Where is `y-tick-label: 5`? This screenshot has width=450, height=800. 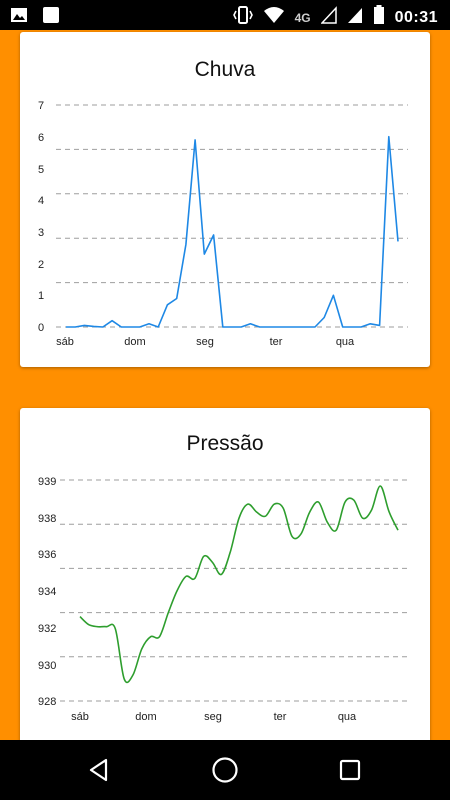 y-tick-label: 5 is located at coordinates (41, 170).